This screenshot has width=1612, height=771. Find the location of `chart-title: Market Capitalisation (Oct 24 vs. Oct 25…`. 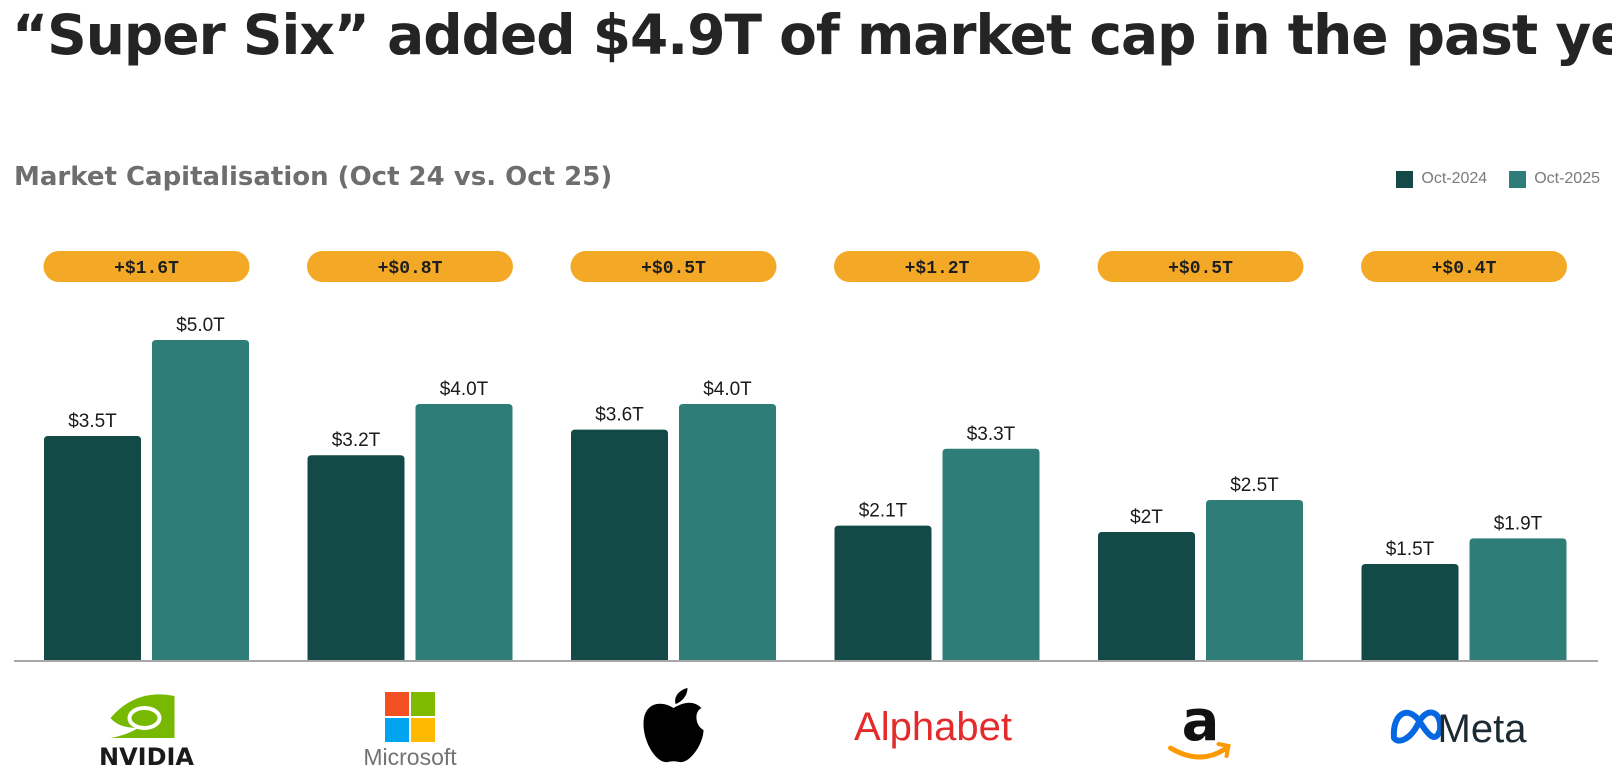

chart-title: Market Capitalisation (Oct 24 vs. Oct 25… is located at coordinates (313, 177).